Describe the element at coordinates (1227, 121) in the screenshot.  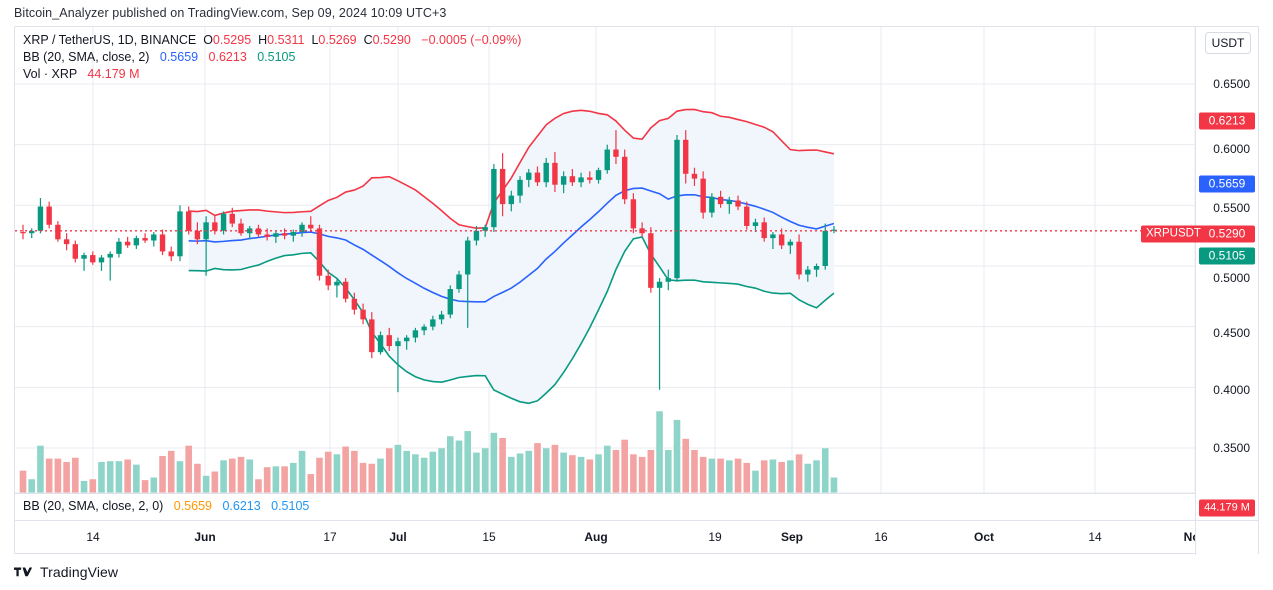
I see `price-axis-value-tag: 0.6213` at that location.